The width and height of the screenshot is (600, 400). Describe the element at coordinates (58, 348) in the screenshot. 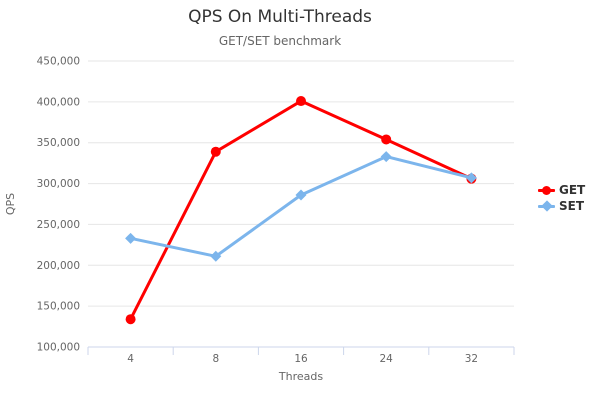

I see `y-tick-label: 100,000` at that location.